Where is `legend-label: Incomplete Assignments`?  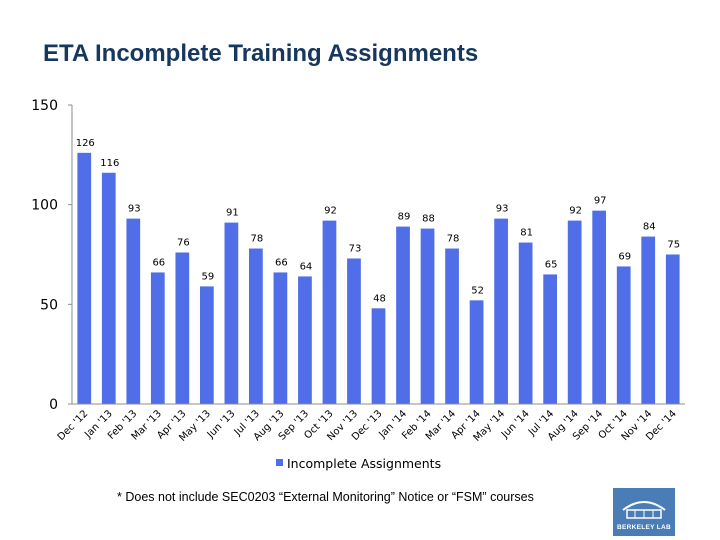 legend-label: Incomplete Assignments is located at coordinates (364, 463).